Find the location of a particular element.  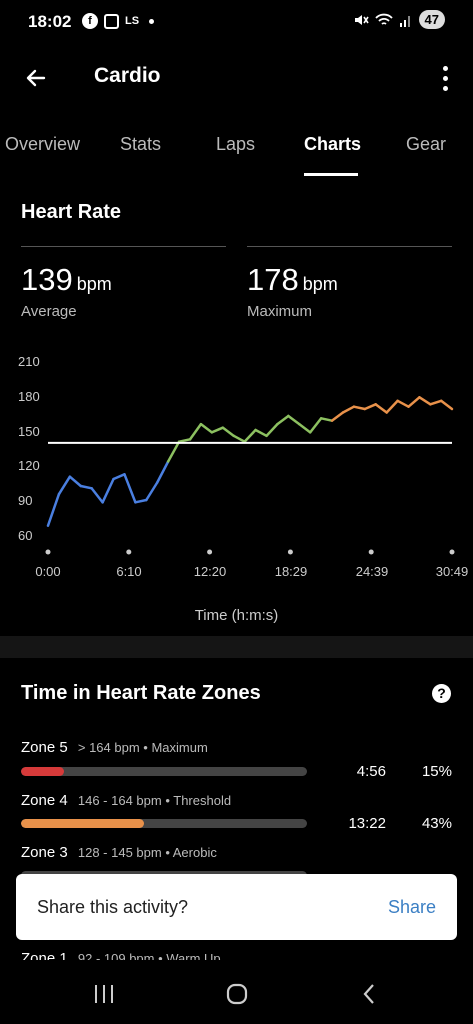

status-left-icons: f LS is located at coordinates (118, 21).